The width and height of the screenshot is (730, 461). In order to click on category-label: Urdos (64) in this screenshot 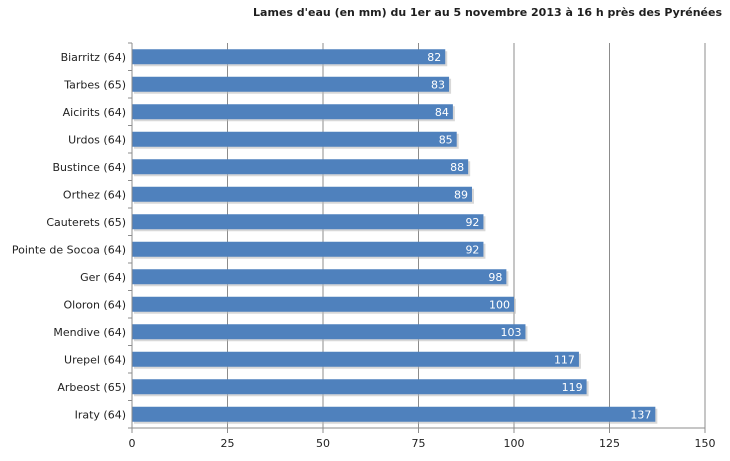, I will do `click(97, 139)`.